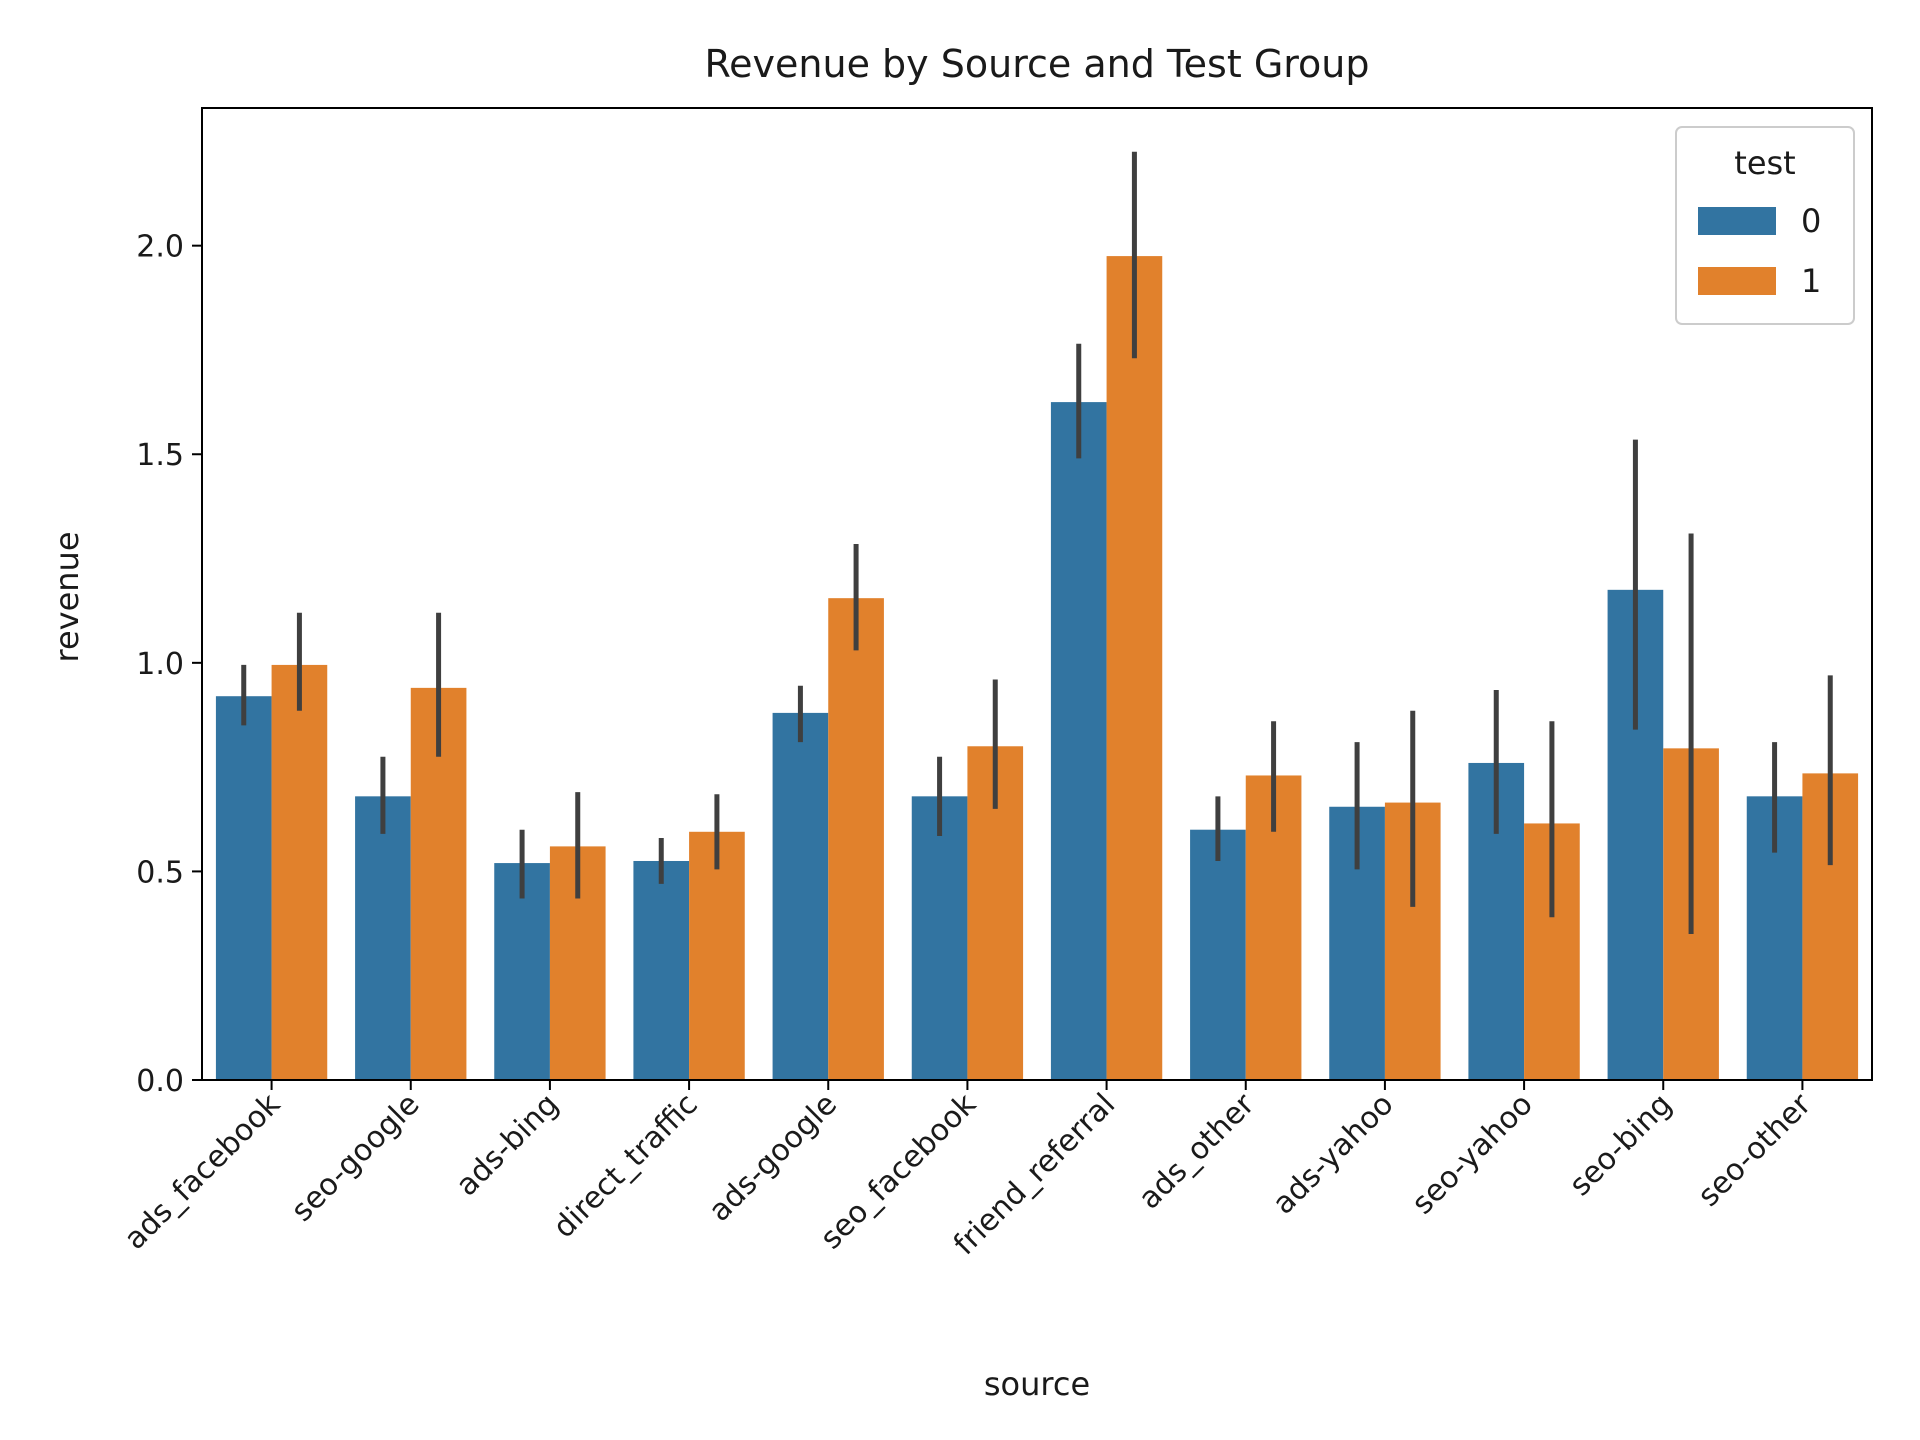 The image size is (1920, 1440). I want to click on y-tick-label: 1.0, so click(160, 664).